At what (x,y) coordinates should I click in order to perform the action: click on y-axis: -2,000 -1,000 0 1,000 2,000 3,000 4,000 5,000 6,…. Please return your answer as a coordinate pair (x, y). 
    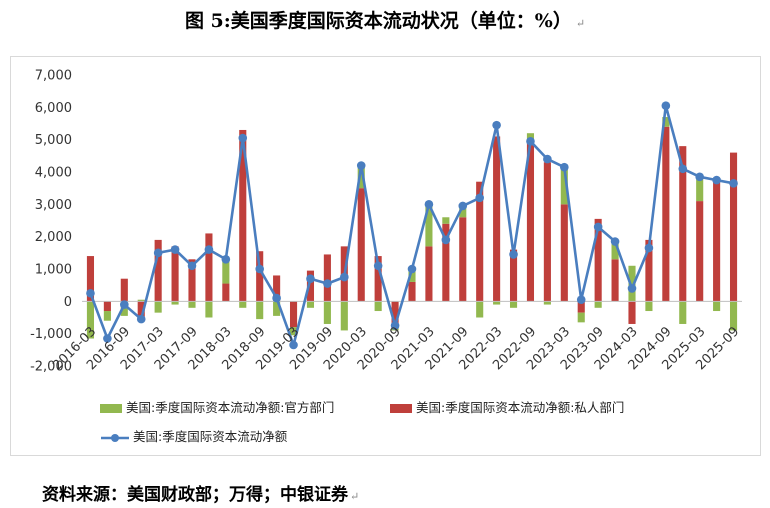
    Looking at the image, I should click on (51, 222).